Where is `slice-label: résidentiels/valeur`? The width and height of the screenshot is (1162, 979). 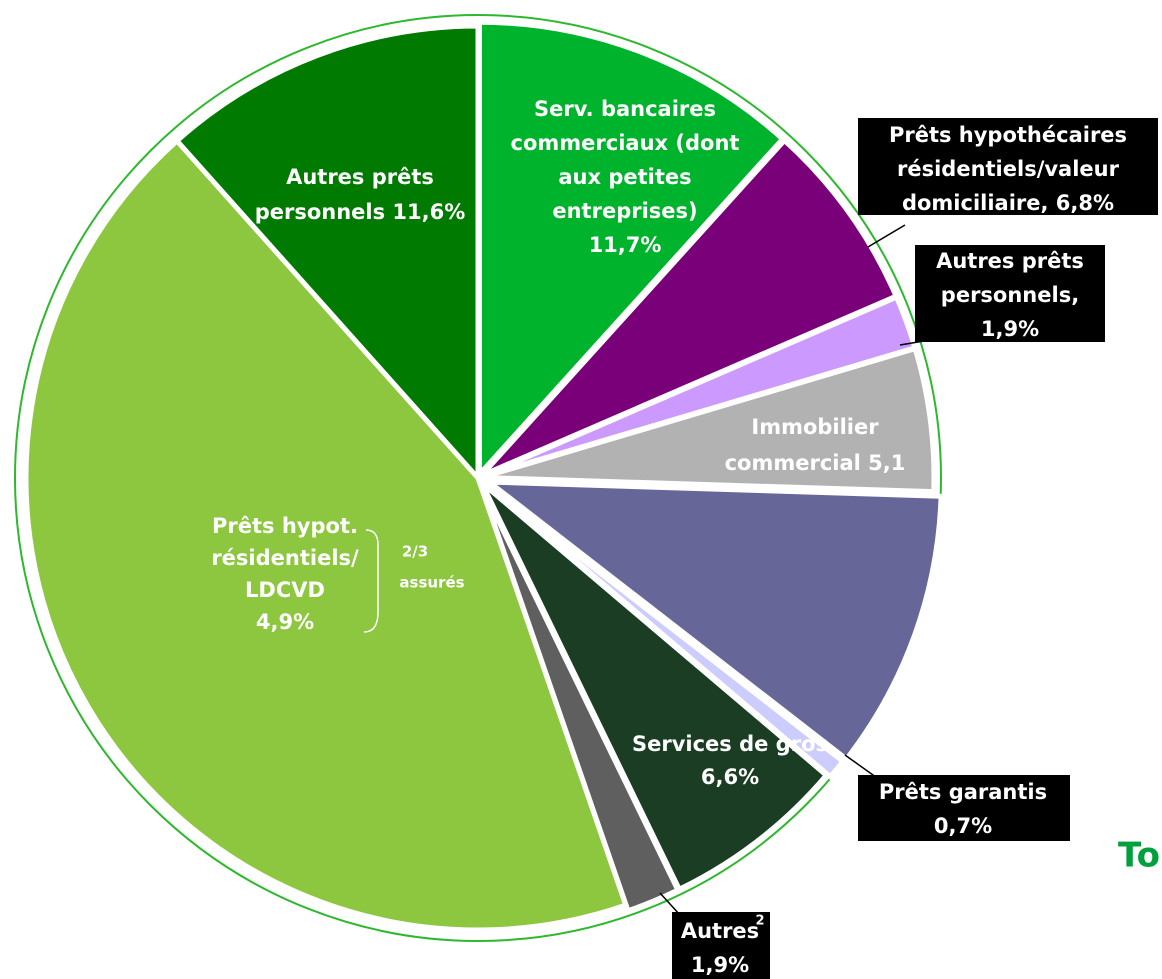 slice-label: résidentiels/valeur is located at coordinates (1008, 169).